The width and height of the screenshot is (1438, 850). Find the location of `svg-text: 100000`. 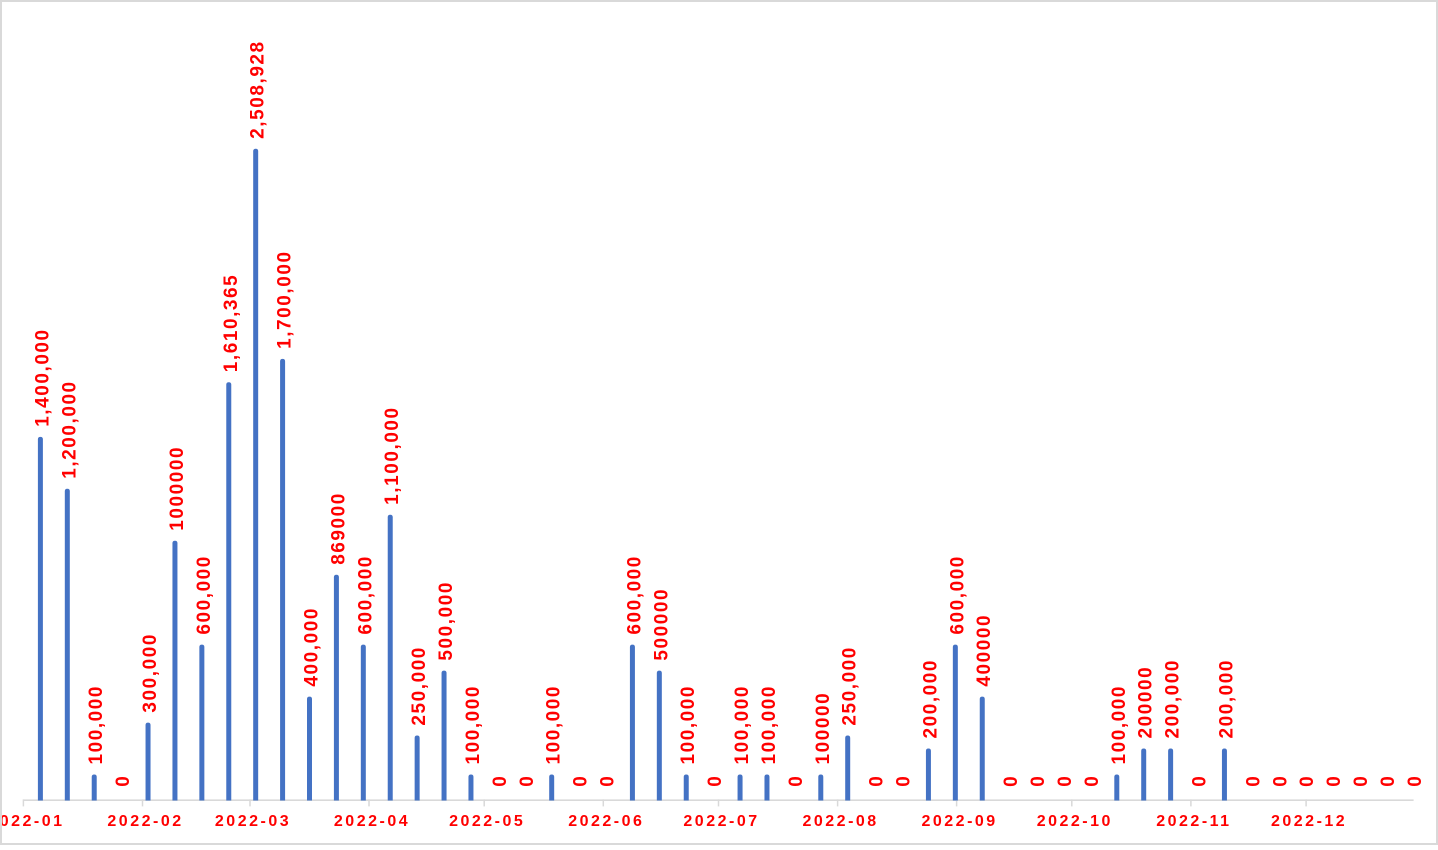

svg-text: 100000 is located at coordinates (823, 728).